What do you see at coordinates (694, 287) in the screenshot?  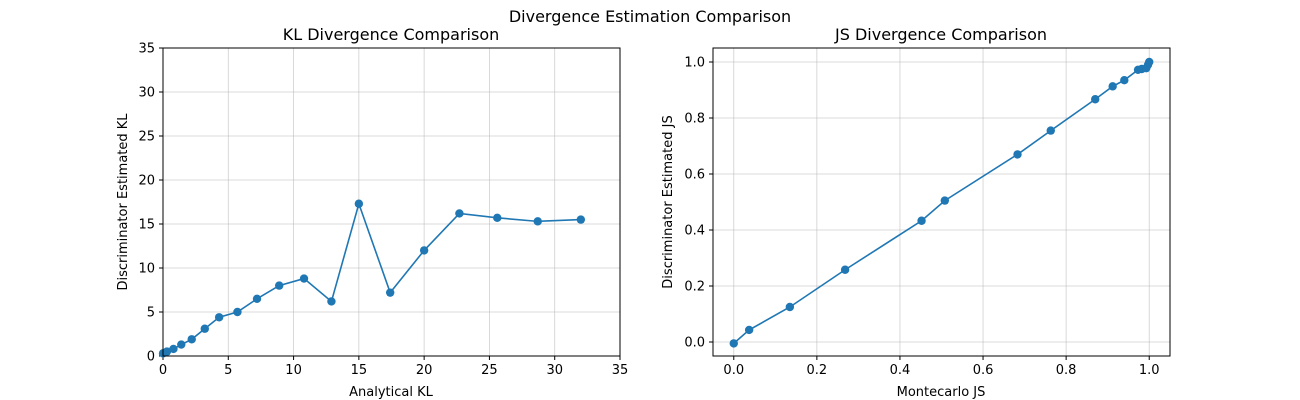 I see `js-y-tick-label: 0.2` at bounding box center [694, 287].